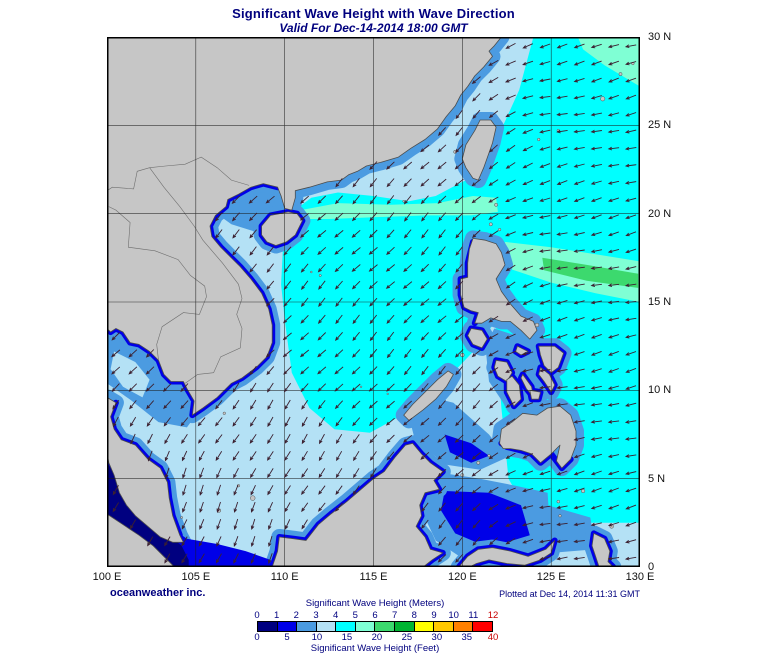 Image resolution: width=775 pixels, height=665 pixels. Describe the element at coordinates (493, 637) in the screenshot. I see `feet-tick: 40` at that location.